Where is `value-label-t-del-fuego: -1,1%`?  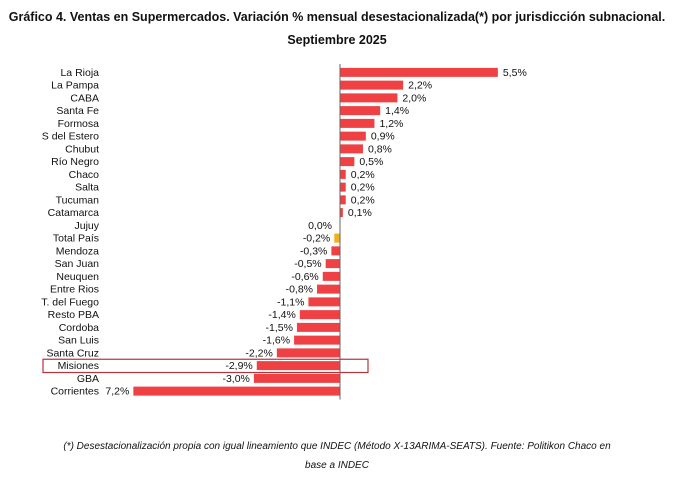
value-label-t-del-fuego: -1,1% is located at coordinates (290, 302).